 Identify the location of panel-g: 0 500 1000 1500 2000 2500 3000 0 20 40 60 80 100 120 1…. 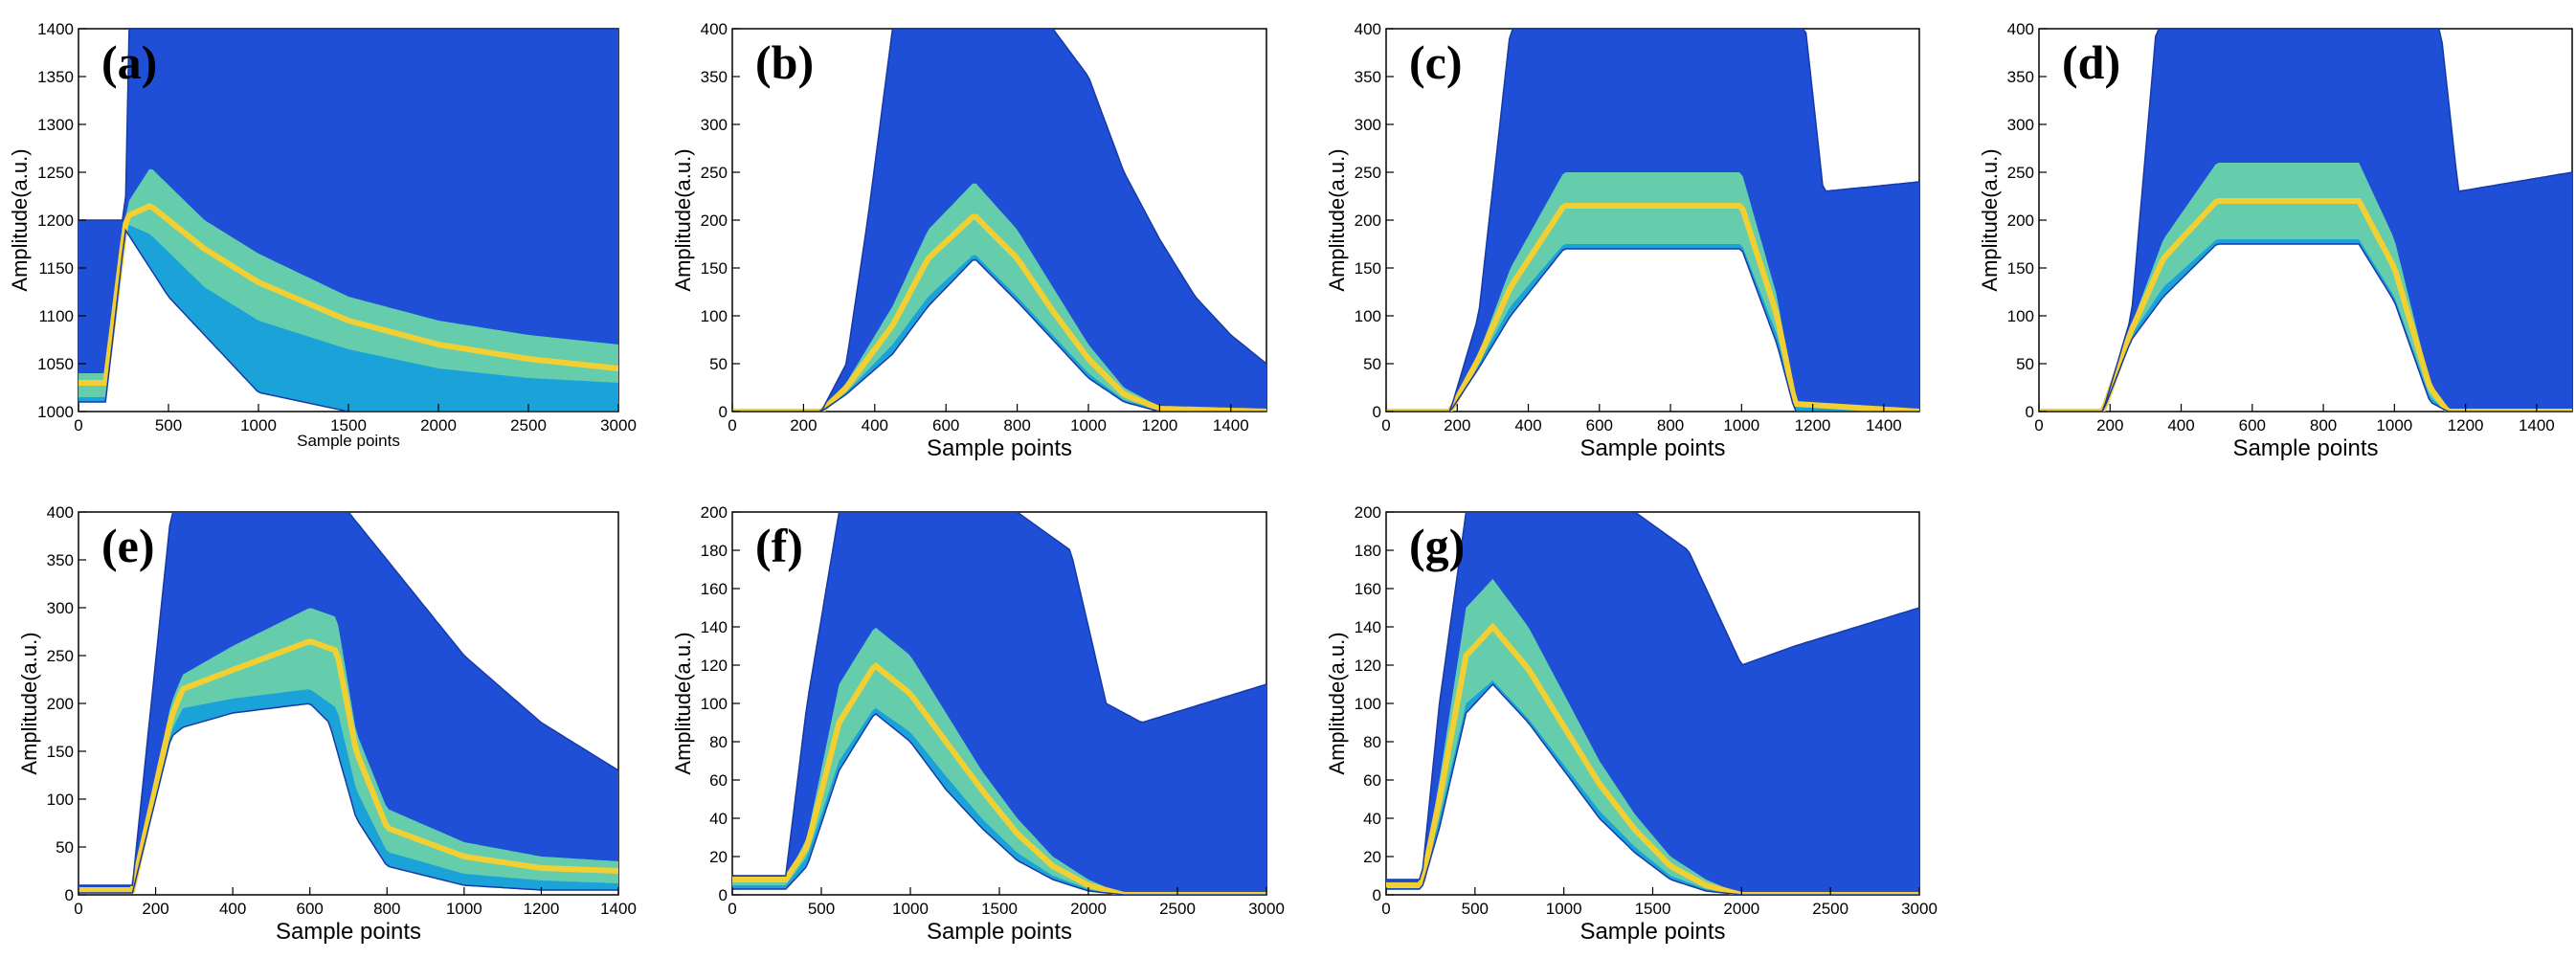
(1632, 724).